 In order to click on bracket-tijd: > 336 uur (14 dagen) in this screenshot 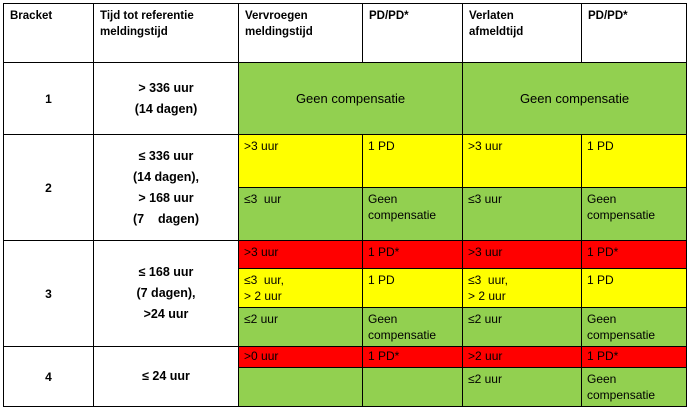, I will do `click(166, 98)`.